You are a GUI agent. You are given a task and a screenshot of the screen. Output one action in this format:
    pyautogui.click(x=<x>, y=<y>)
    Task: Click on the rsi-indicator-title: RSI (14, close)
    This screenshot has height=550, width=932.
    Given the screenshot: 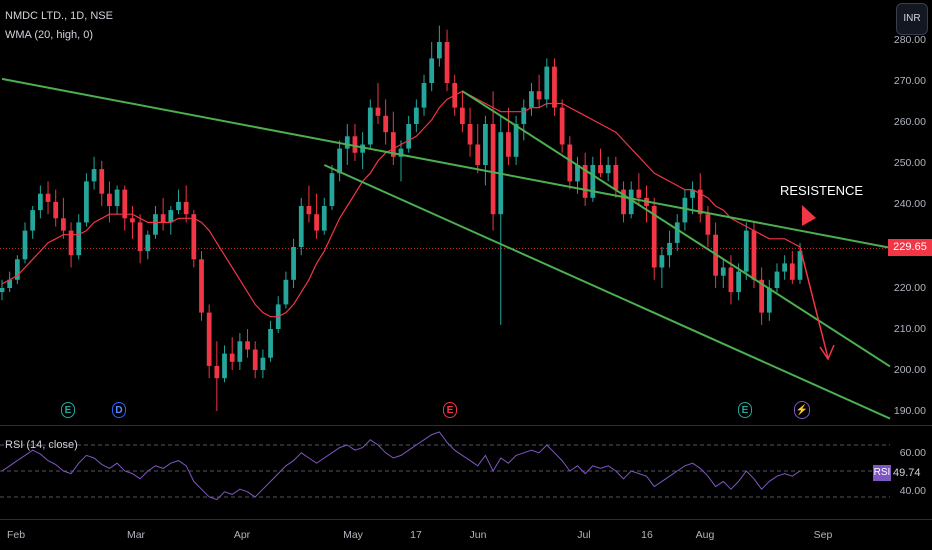 What is the action you would take?
    pyautogui.click(x=41, y=445)
    